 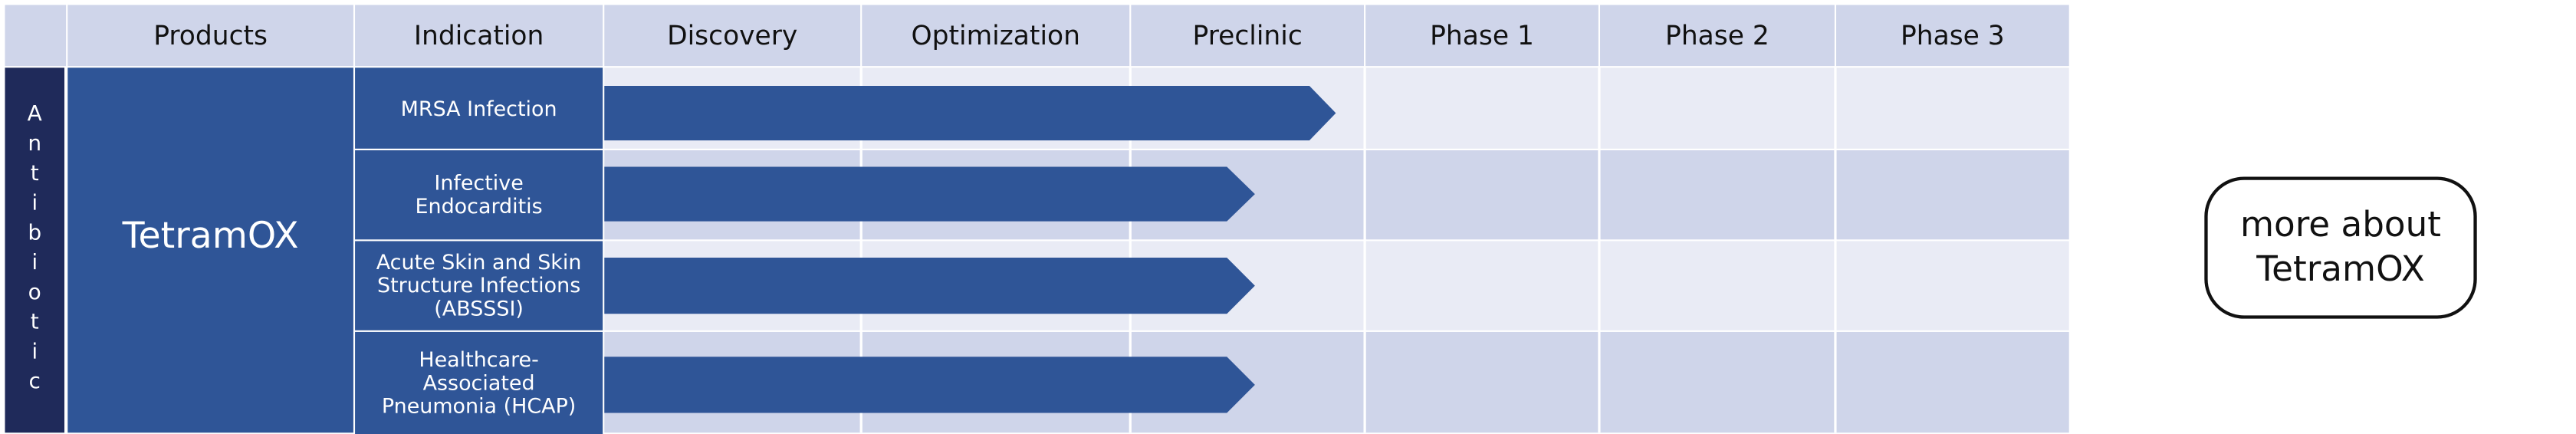 I want to click on indication: MRSA Infection, so click(x=479, y=108).